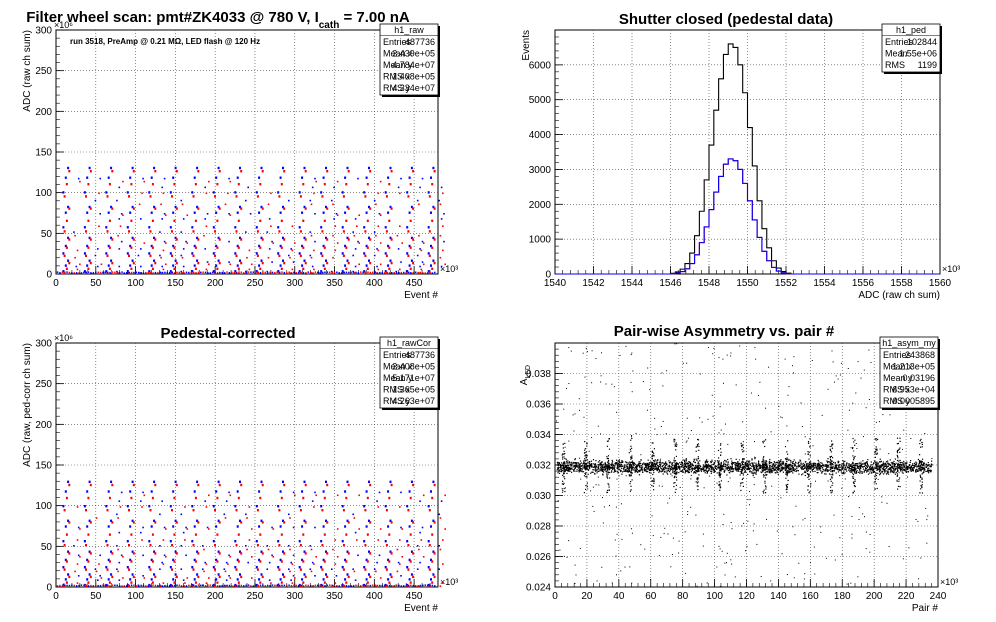  Describe the element at coordinates (895, 65) in the screenshot. I see `stats-key: RMS` at that location.